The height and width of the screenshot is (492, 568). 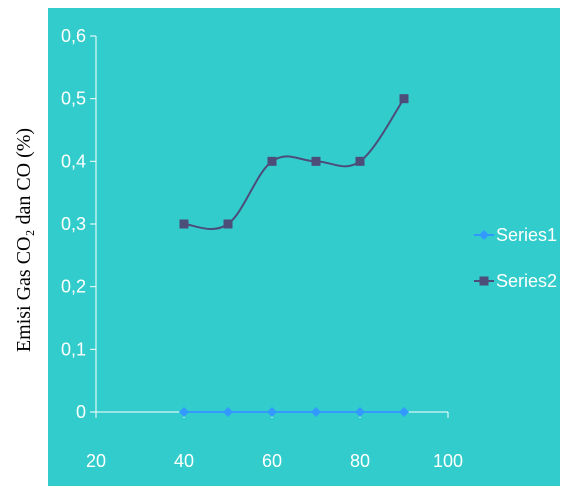 I want to click on y-tick-label: 0, so click(x=81, y=412).